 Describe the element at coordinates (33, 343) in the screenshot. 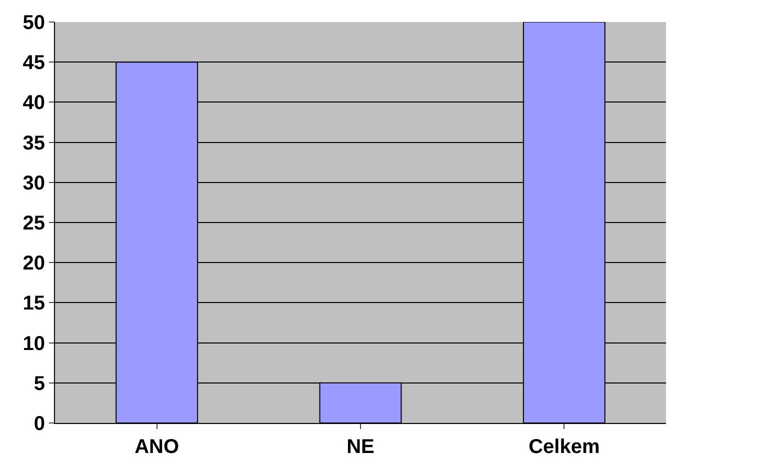

I see `y-tick-label: 10` at that location.